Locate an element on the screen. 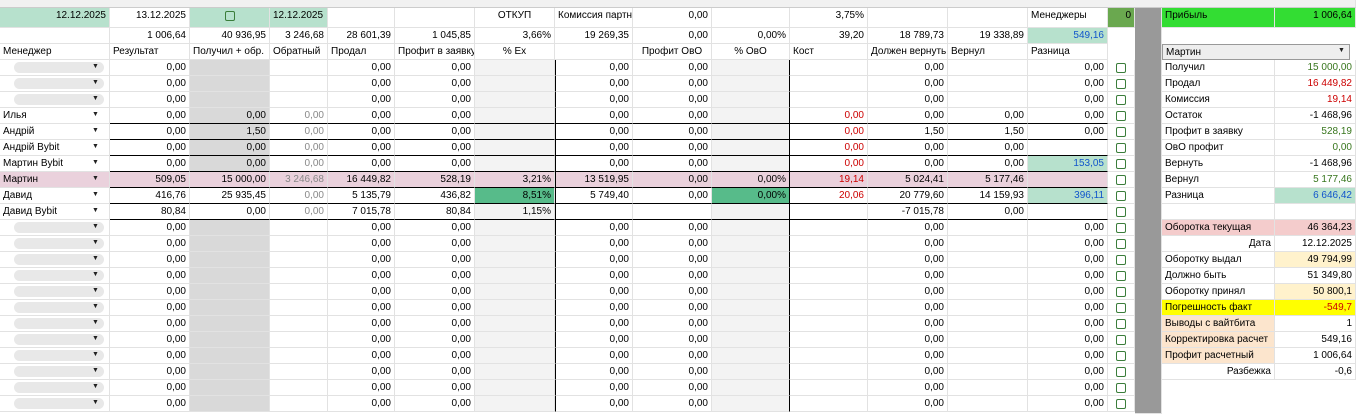 This screenshot has height=414, width=1356. dropdown: Мартин is located at coordinates (1256, 52).